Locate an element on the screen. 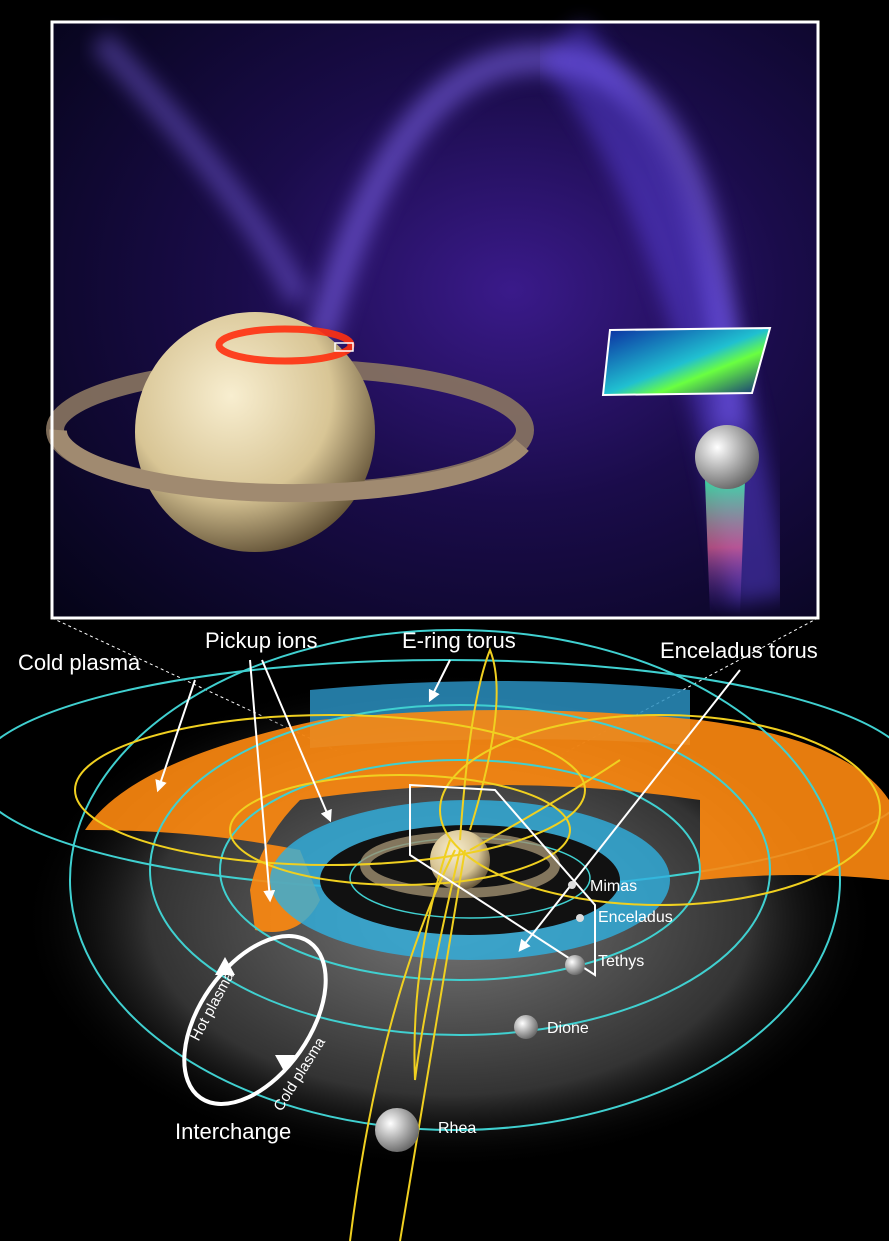 The height and width of the screenshot is (1241, 889). interchange-title: Interchange is located at coordinates (233, 1131).